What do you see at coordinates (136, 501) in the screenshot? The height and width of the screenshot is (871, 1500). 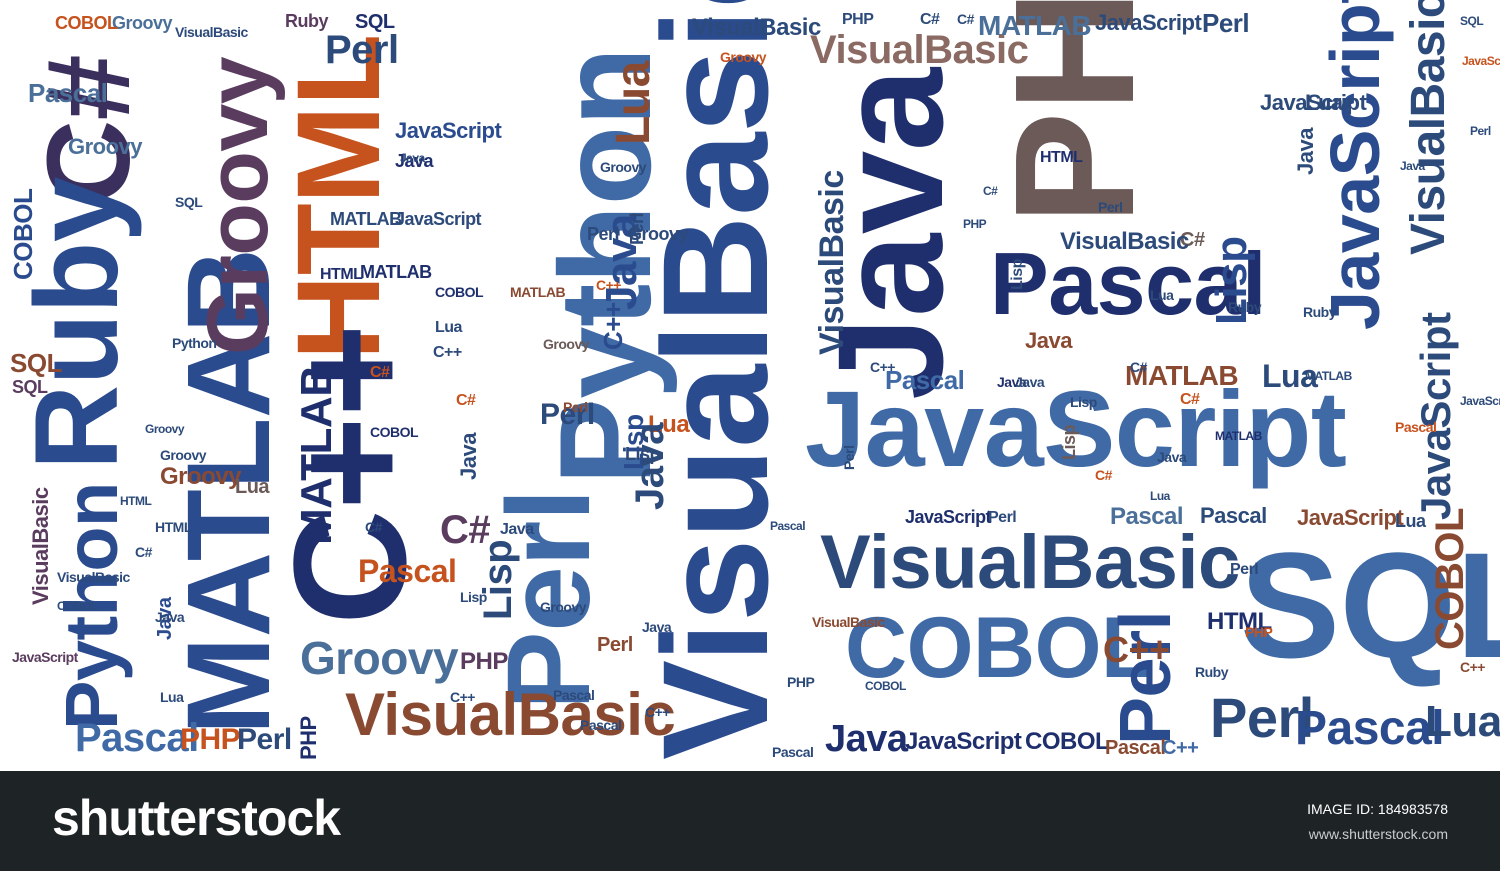 I see `word-html-small-mid2: HTML` at bounding box center [136, 501].